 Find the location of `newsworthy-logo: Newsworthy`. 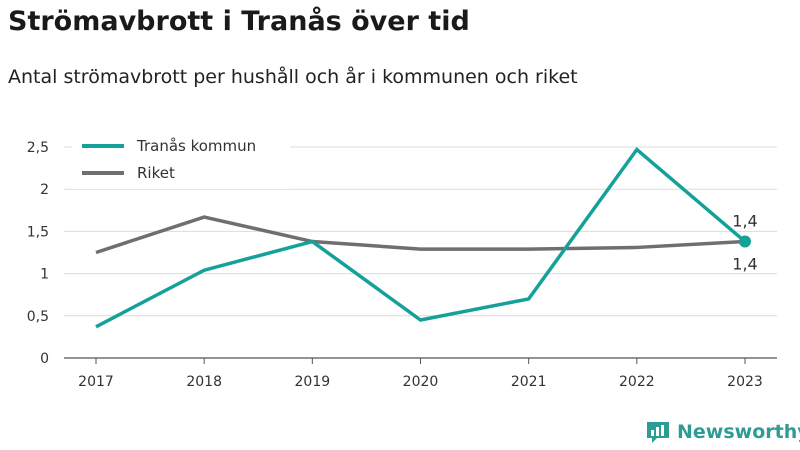

newsworthy-logo: Newsworthy is located at coordinates (722, 432).